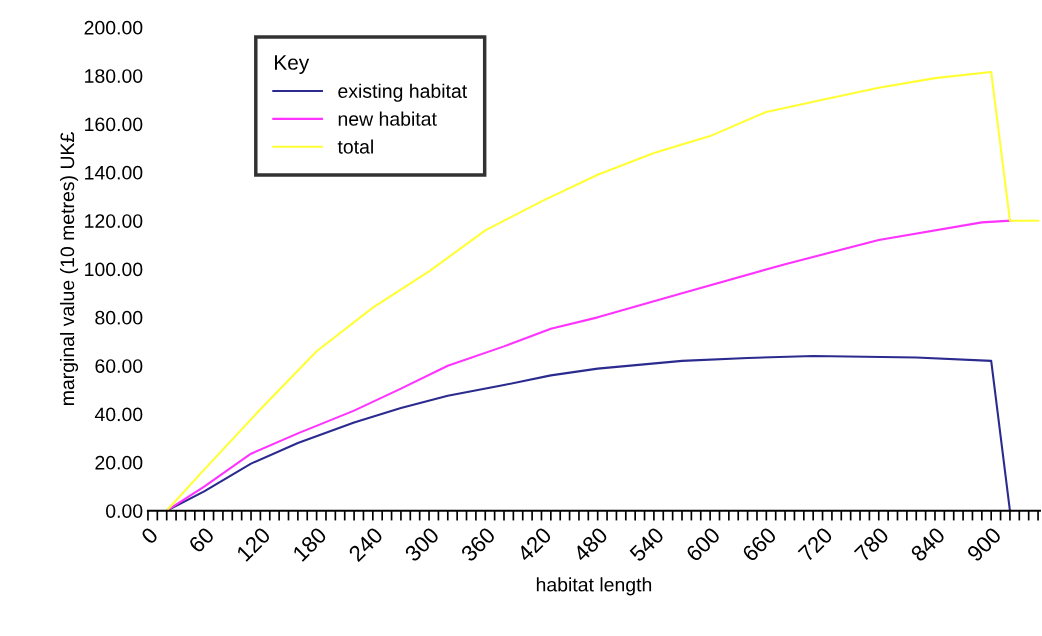 This screenshot has width=1042, height=636. I want to click on x-tick-label: 600, so click(703, 544).